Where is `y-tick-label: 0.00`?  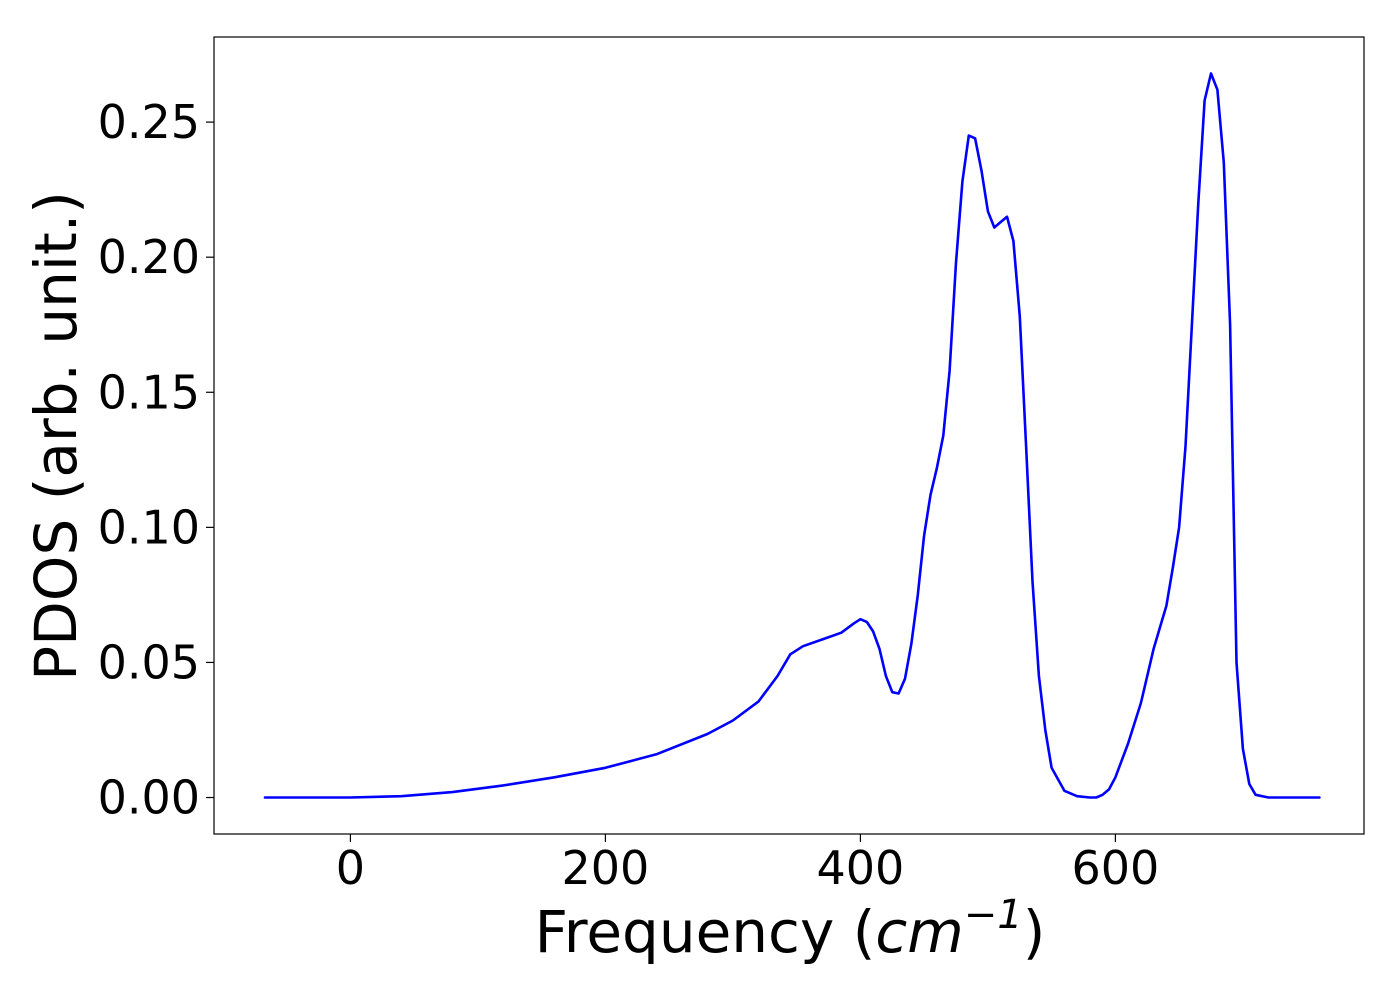 y-tick-label: 0.00 is located at coordinates (149, 798).